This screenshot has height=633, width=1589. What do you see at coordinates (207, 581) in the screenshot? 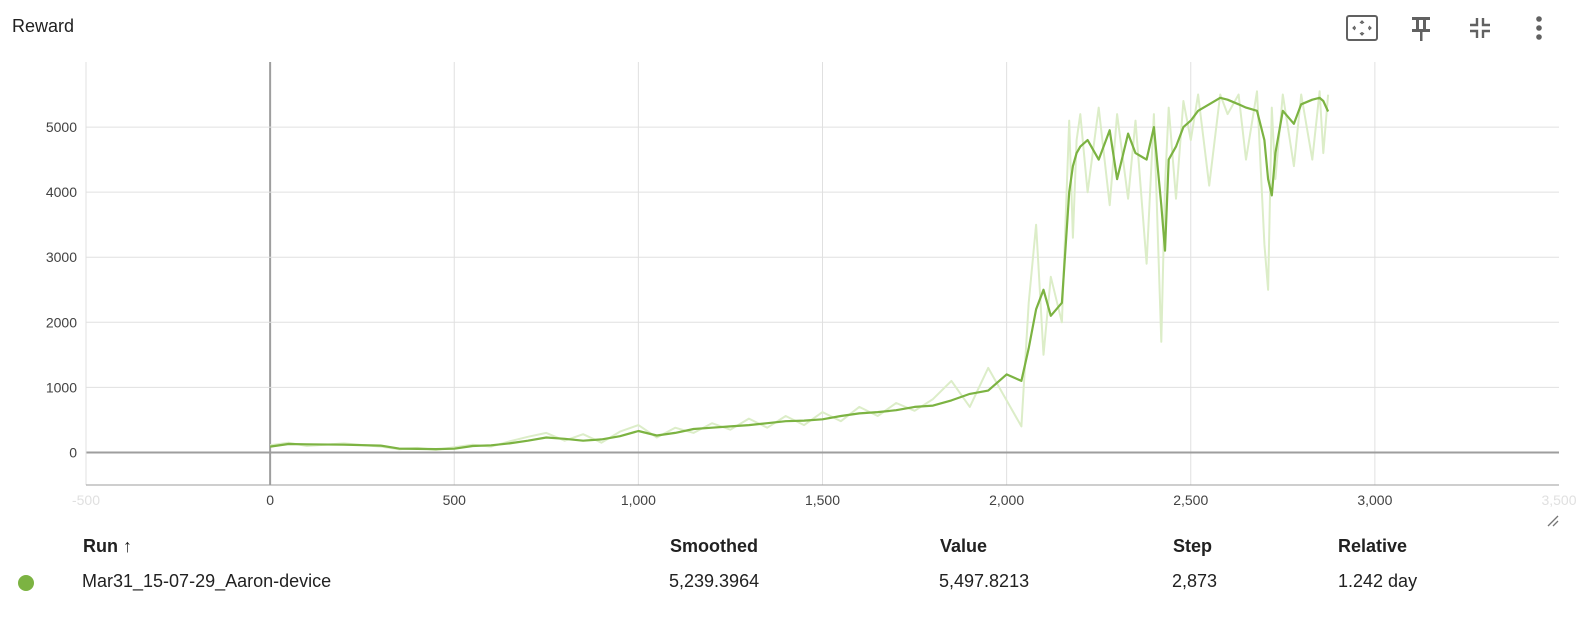
I see `table-cell-run: Mar31_15-07-29_Aaron-device` at bounding box center [207, 581].